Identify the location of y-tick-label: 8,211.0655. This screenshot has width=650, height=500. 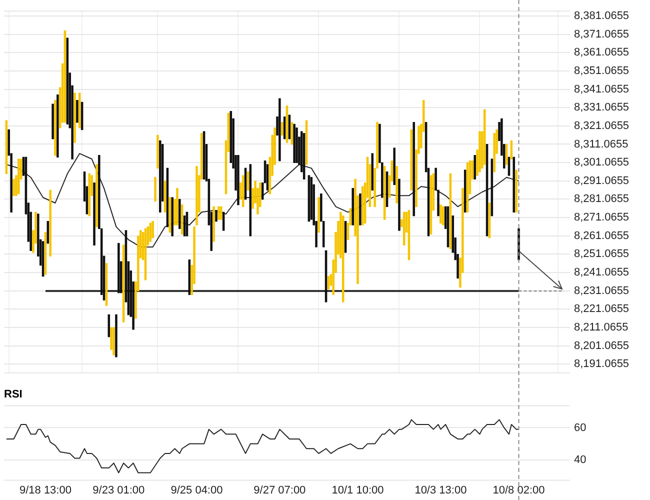
(601, 328).